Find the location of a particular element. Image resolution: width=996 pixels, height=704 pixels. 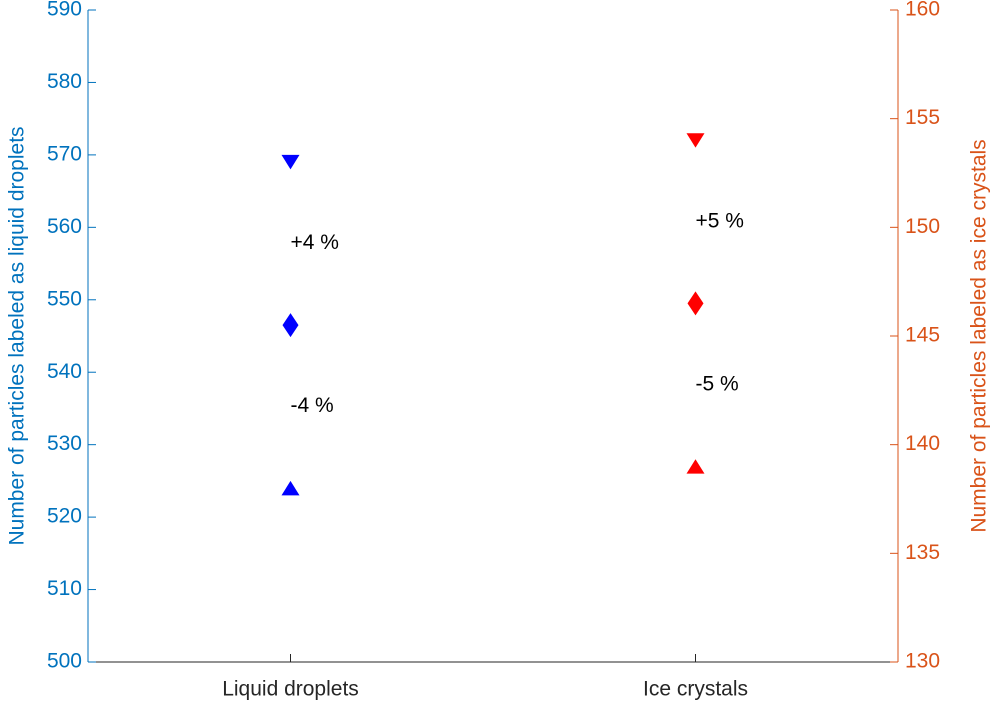

y-tick-label: 570 is located at coordinates (64, 153).